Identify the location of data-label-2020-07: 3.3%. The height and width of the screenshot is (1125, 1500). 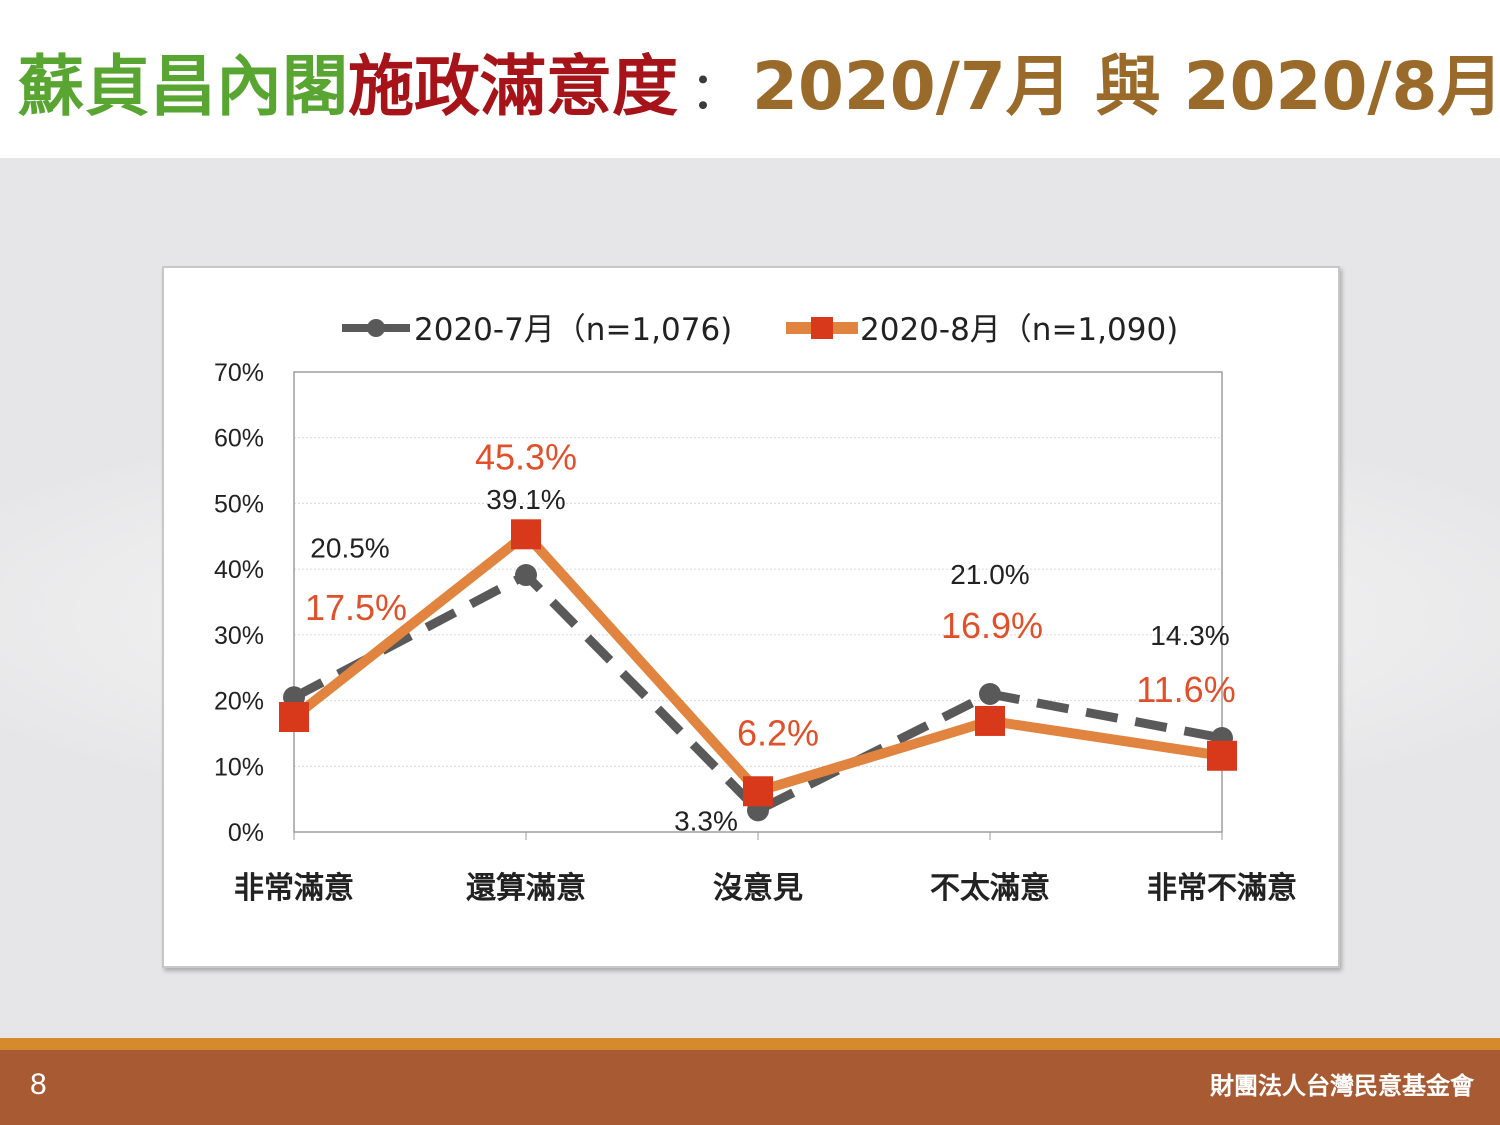
(706, 820).